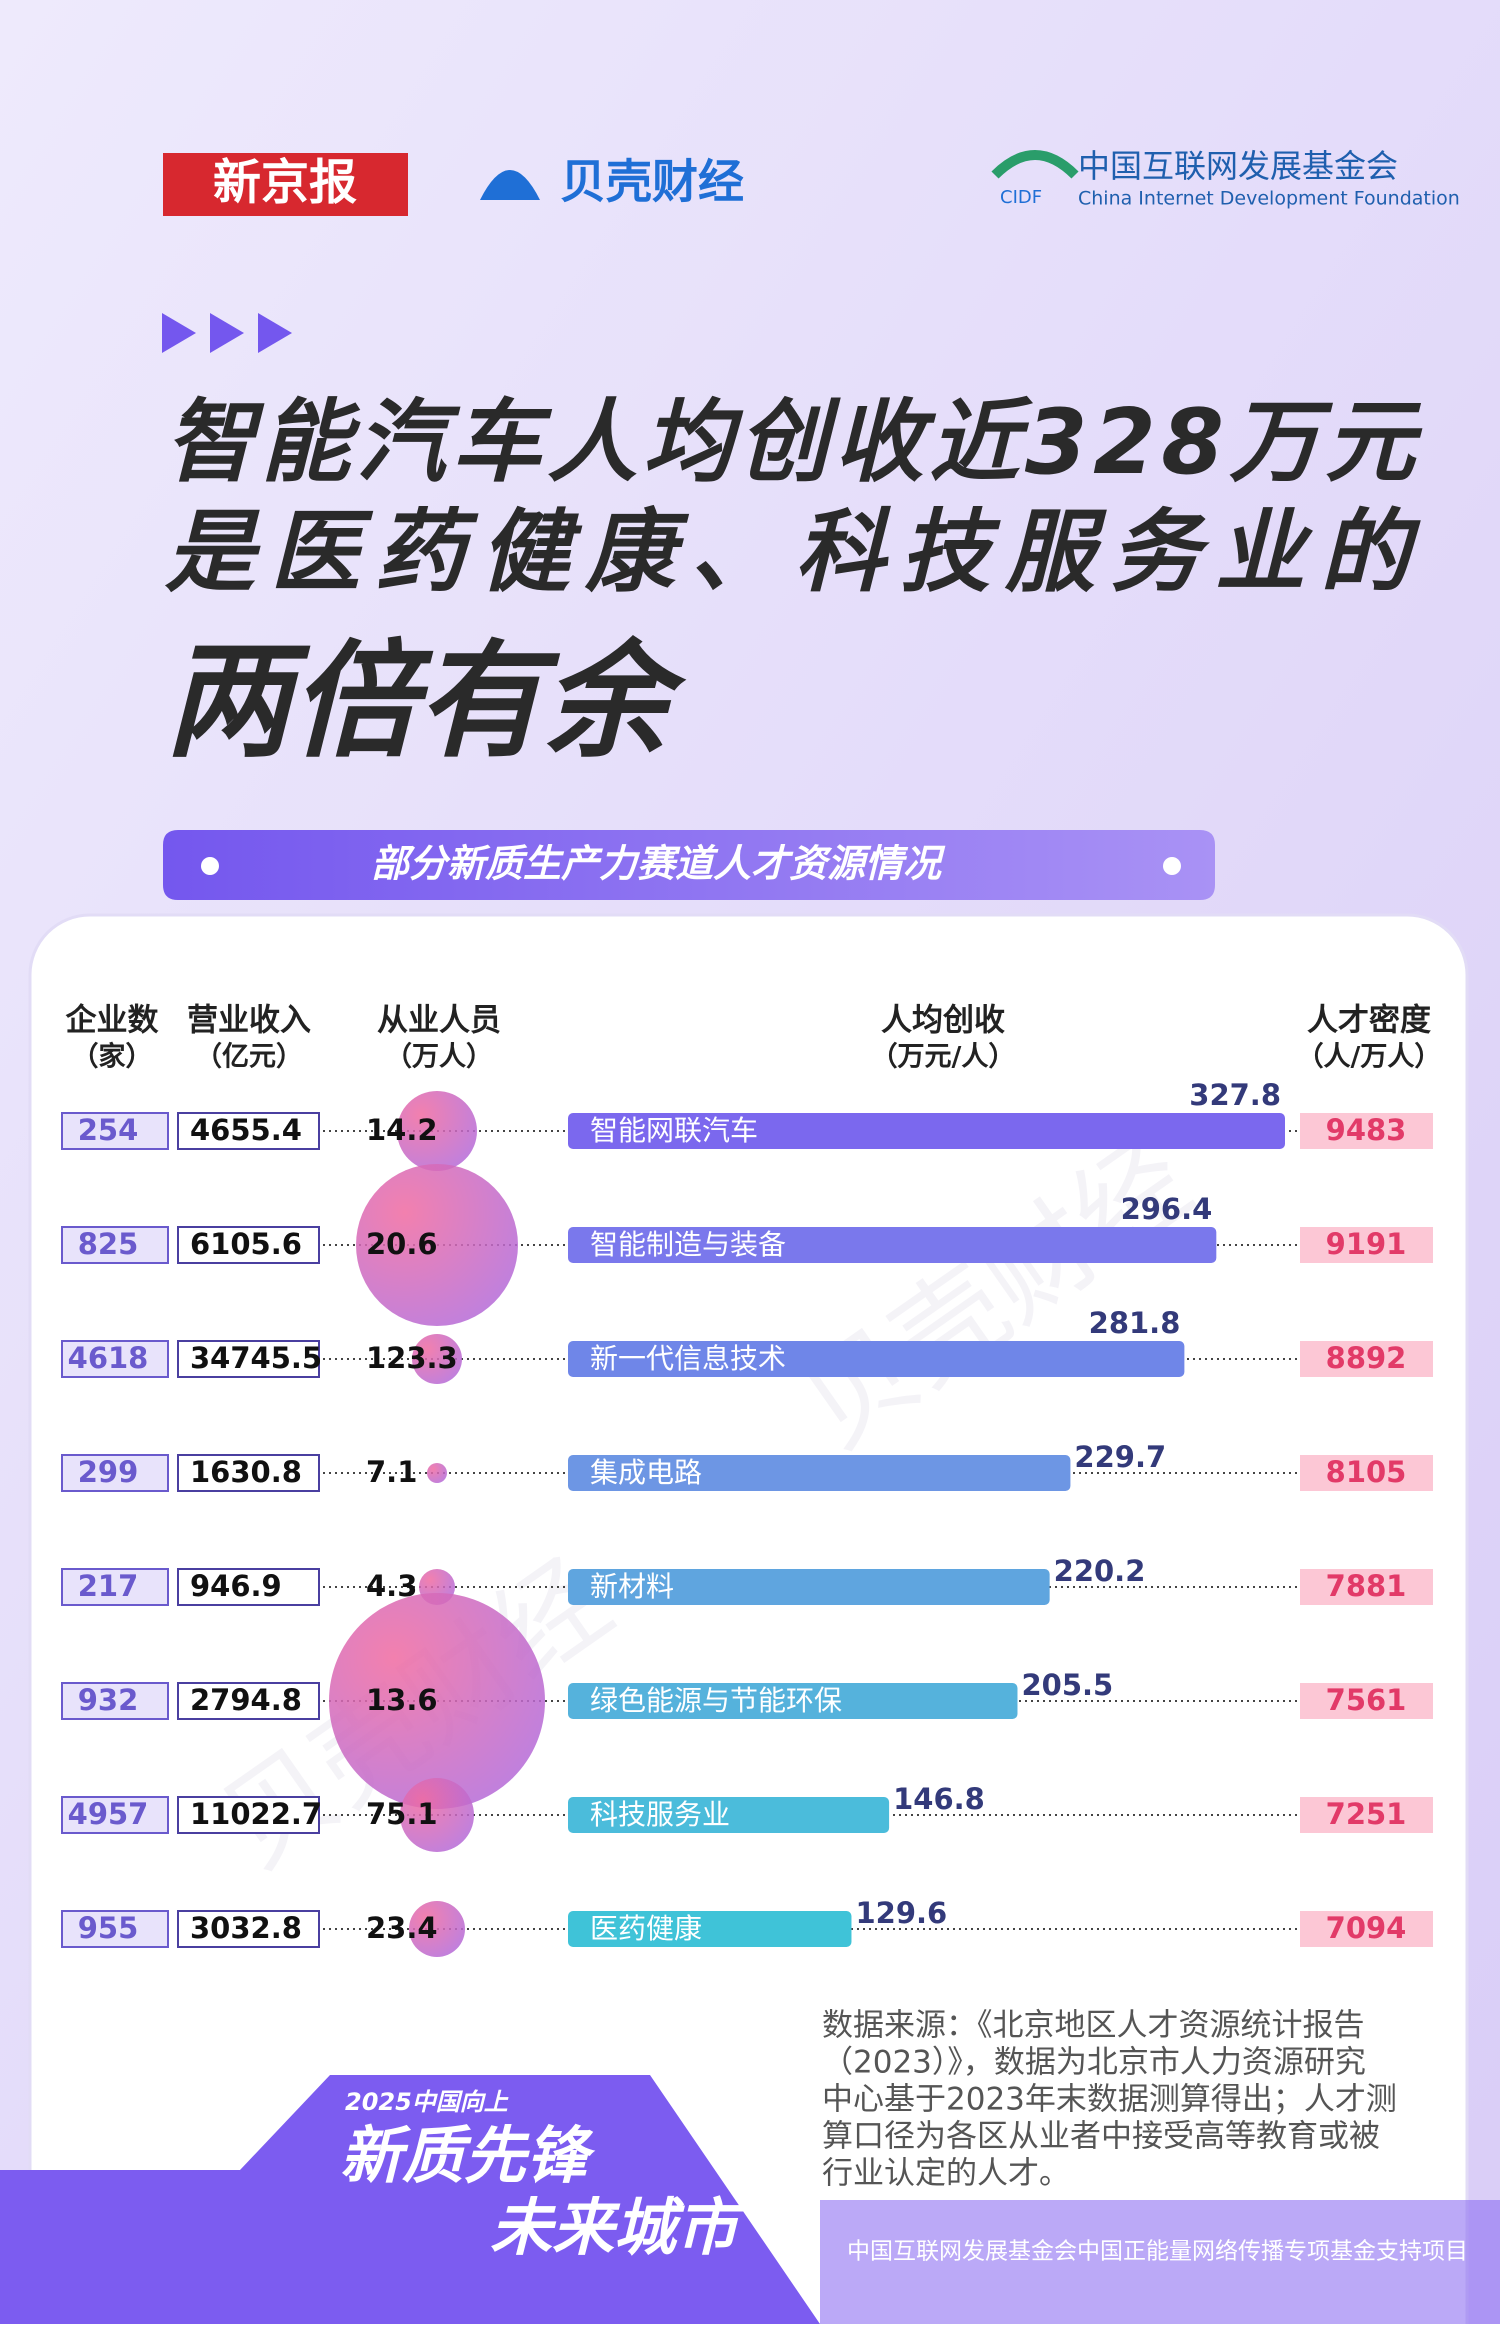 The height and width of the screenshot is (2328, 1500). Describe the element at coordinates (946, 2174) in the screenshot. I see `source-line: 行业认定的人才。` at that location.